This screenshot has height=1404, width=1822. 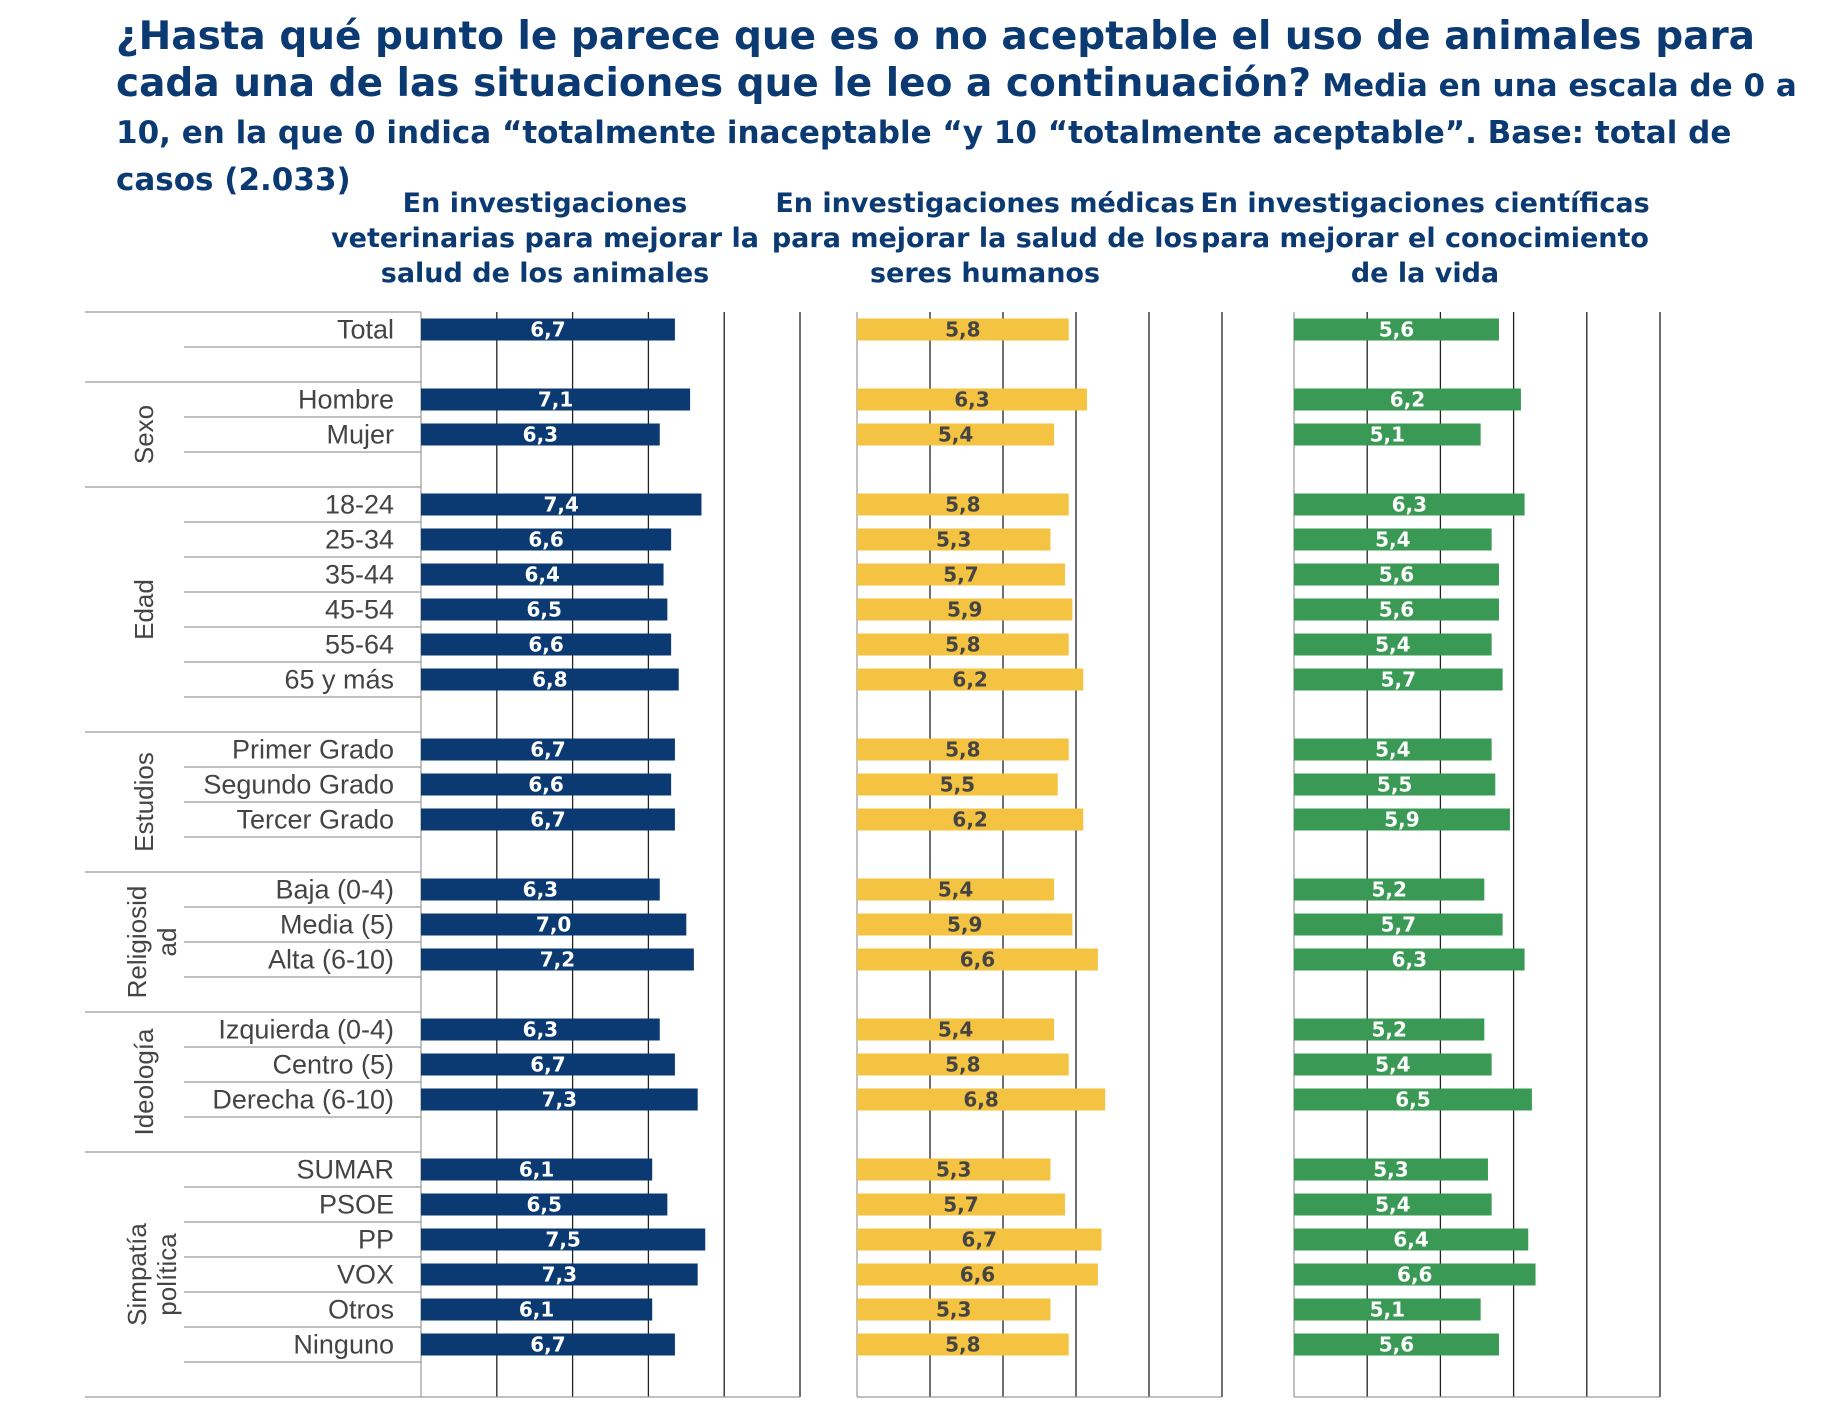 What do you see at coordinates (313, 750) in the screenshot?
I see `category-label: Primer Grado` at bounding box center [313, 750].